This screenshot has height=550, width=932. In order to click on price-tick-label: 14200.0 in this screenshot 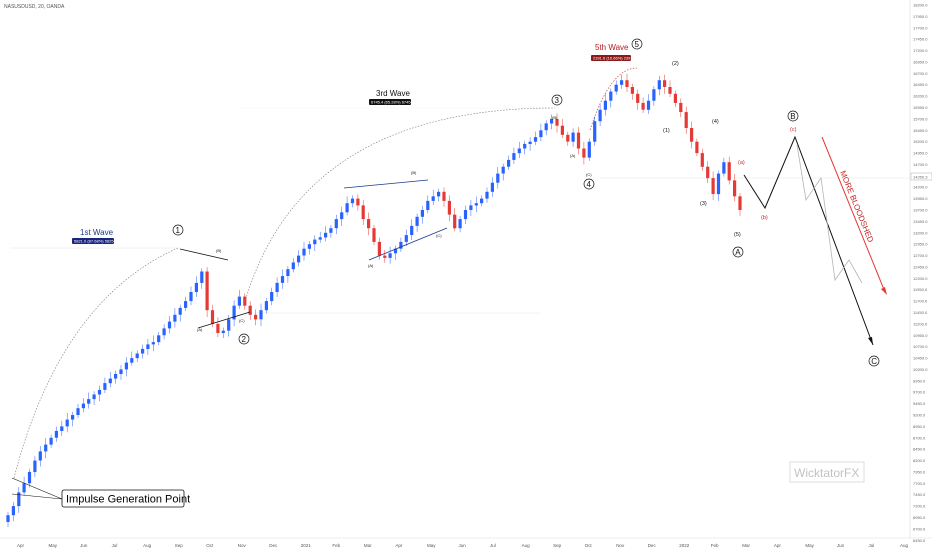, I will do `click(920, 187)`.